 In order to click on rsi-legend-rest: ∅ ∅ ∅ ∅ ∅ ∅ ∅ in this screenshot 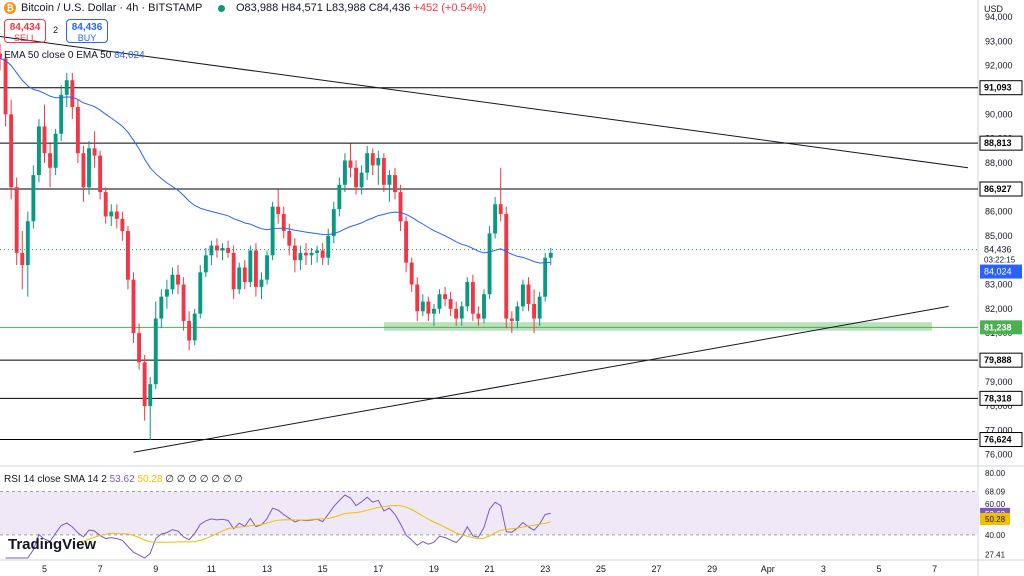, I will do `click(204, 479)`.